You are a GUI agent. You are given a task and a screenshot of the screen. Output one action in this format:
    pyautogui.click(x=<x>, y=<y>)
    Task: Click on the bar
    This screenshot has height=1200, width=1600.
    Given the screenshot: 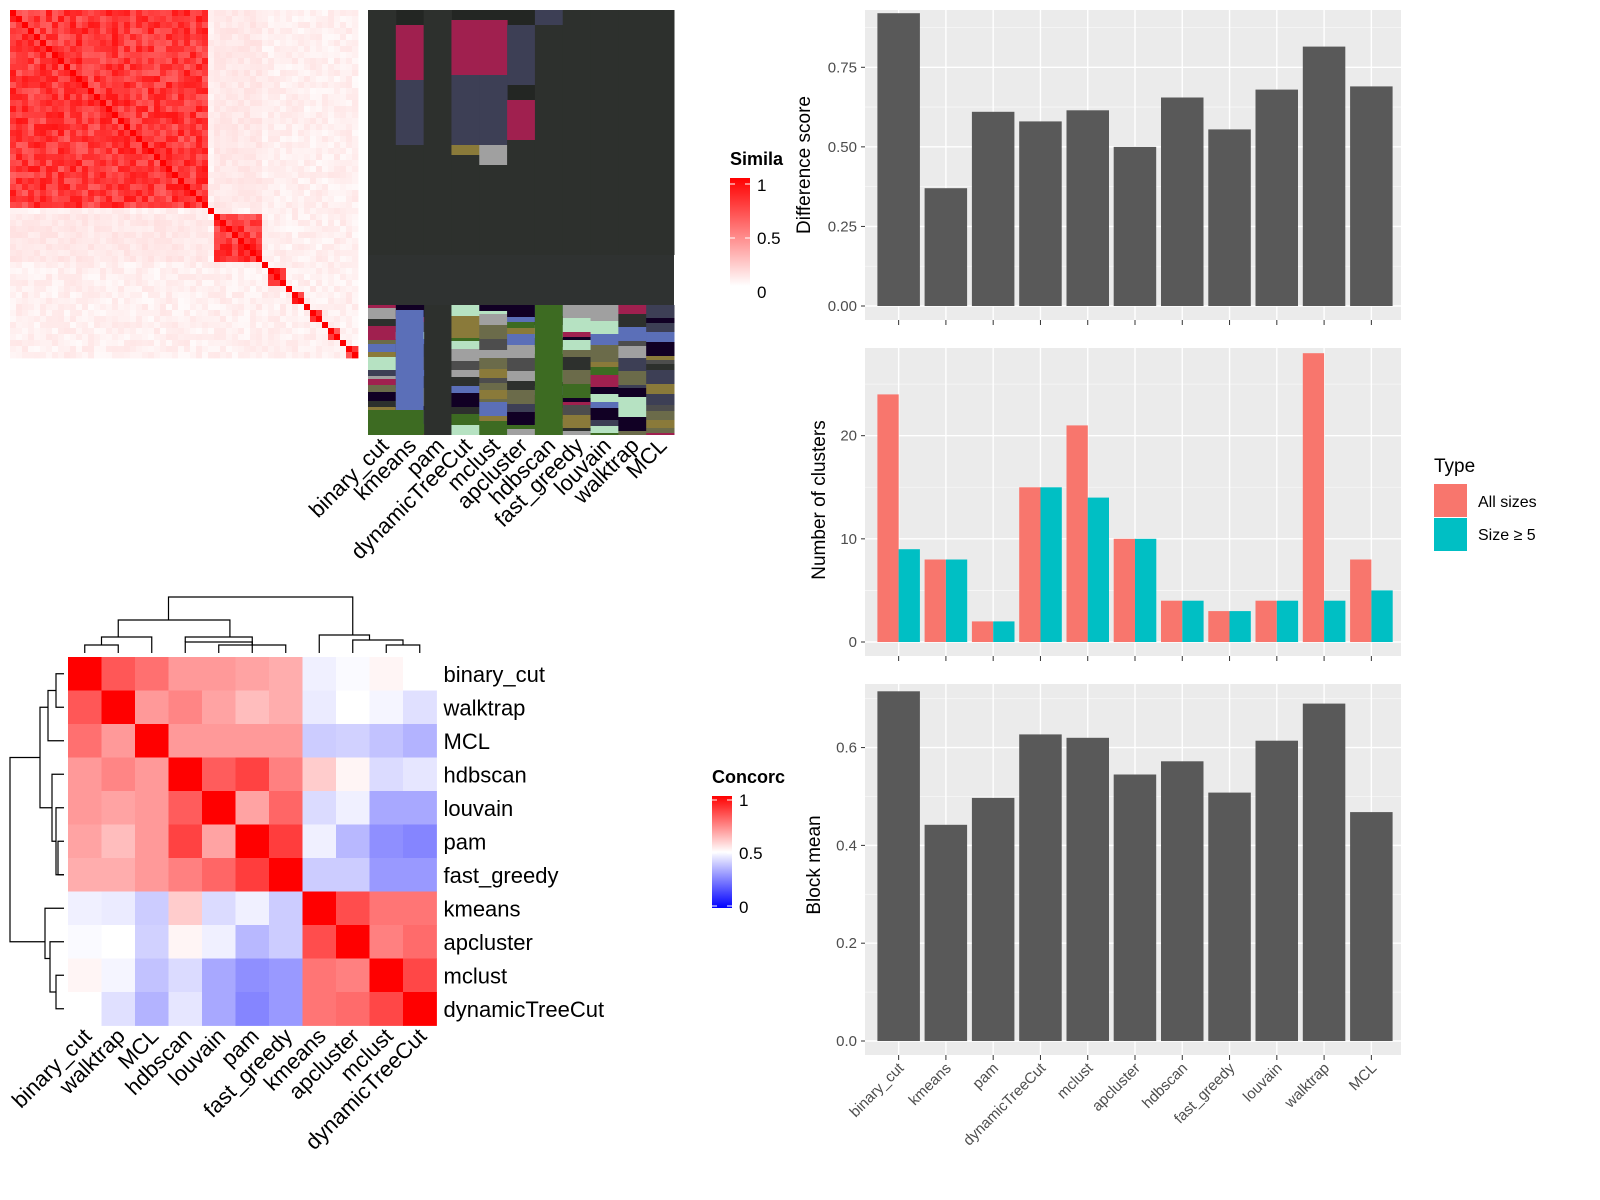 What is the action you would take?
    pyautogui.click(x=1087, y=889)
    